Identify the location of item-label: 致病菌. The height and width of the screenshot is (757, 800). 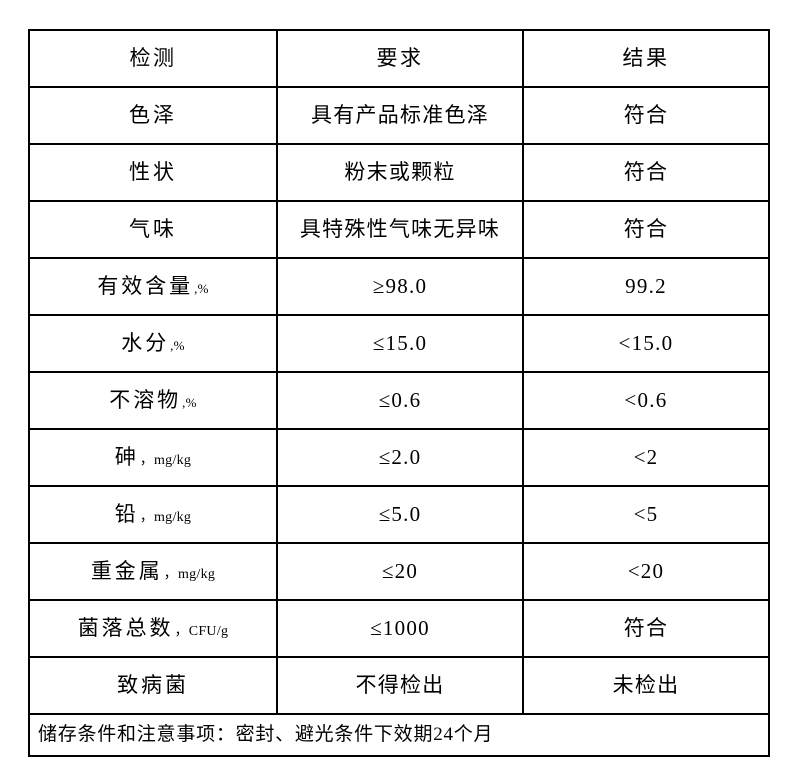
(153, 684).